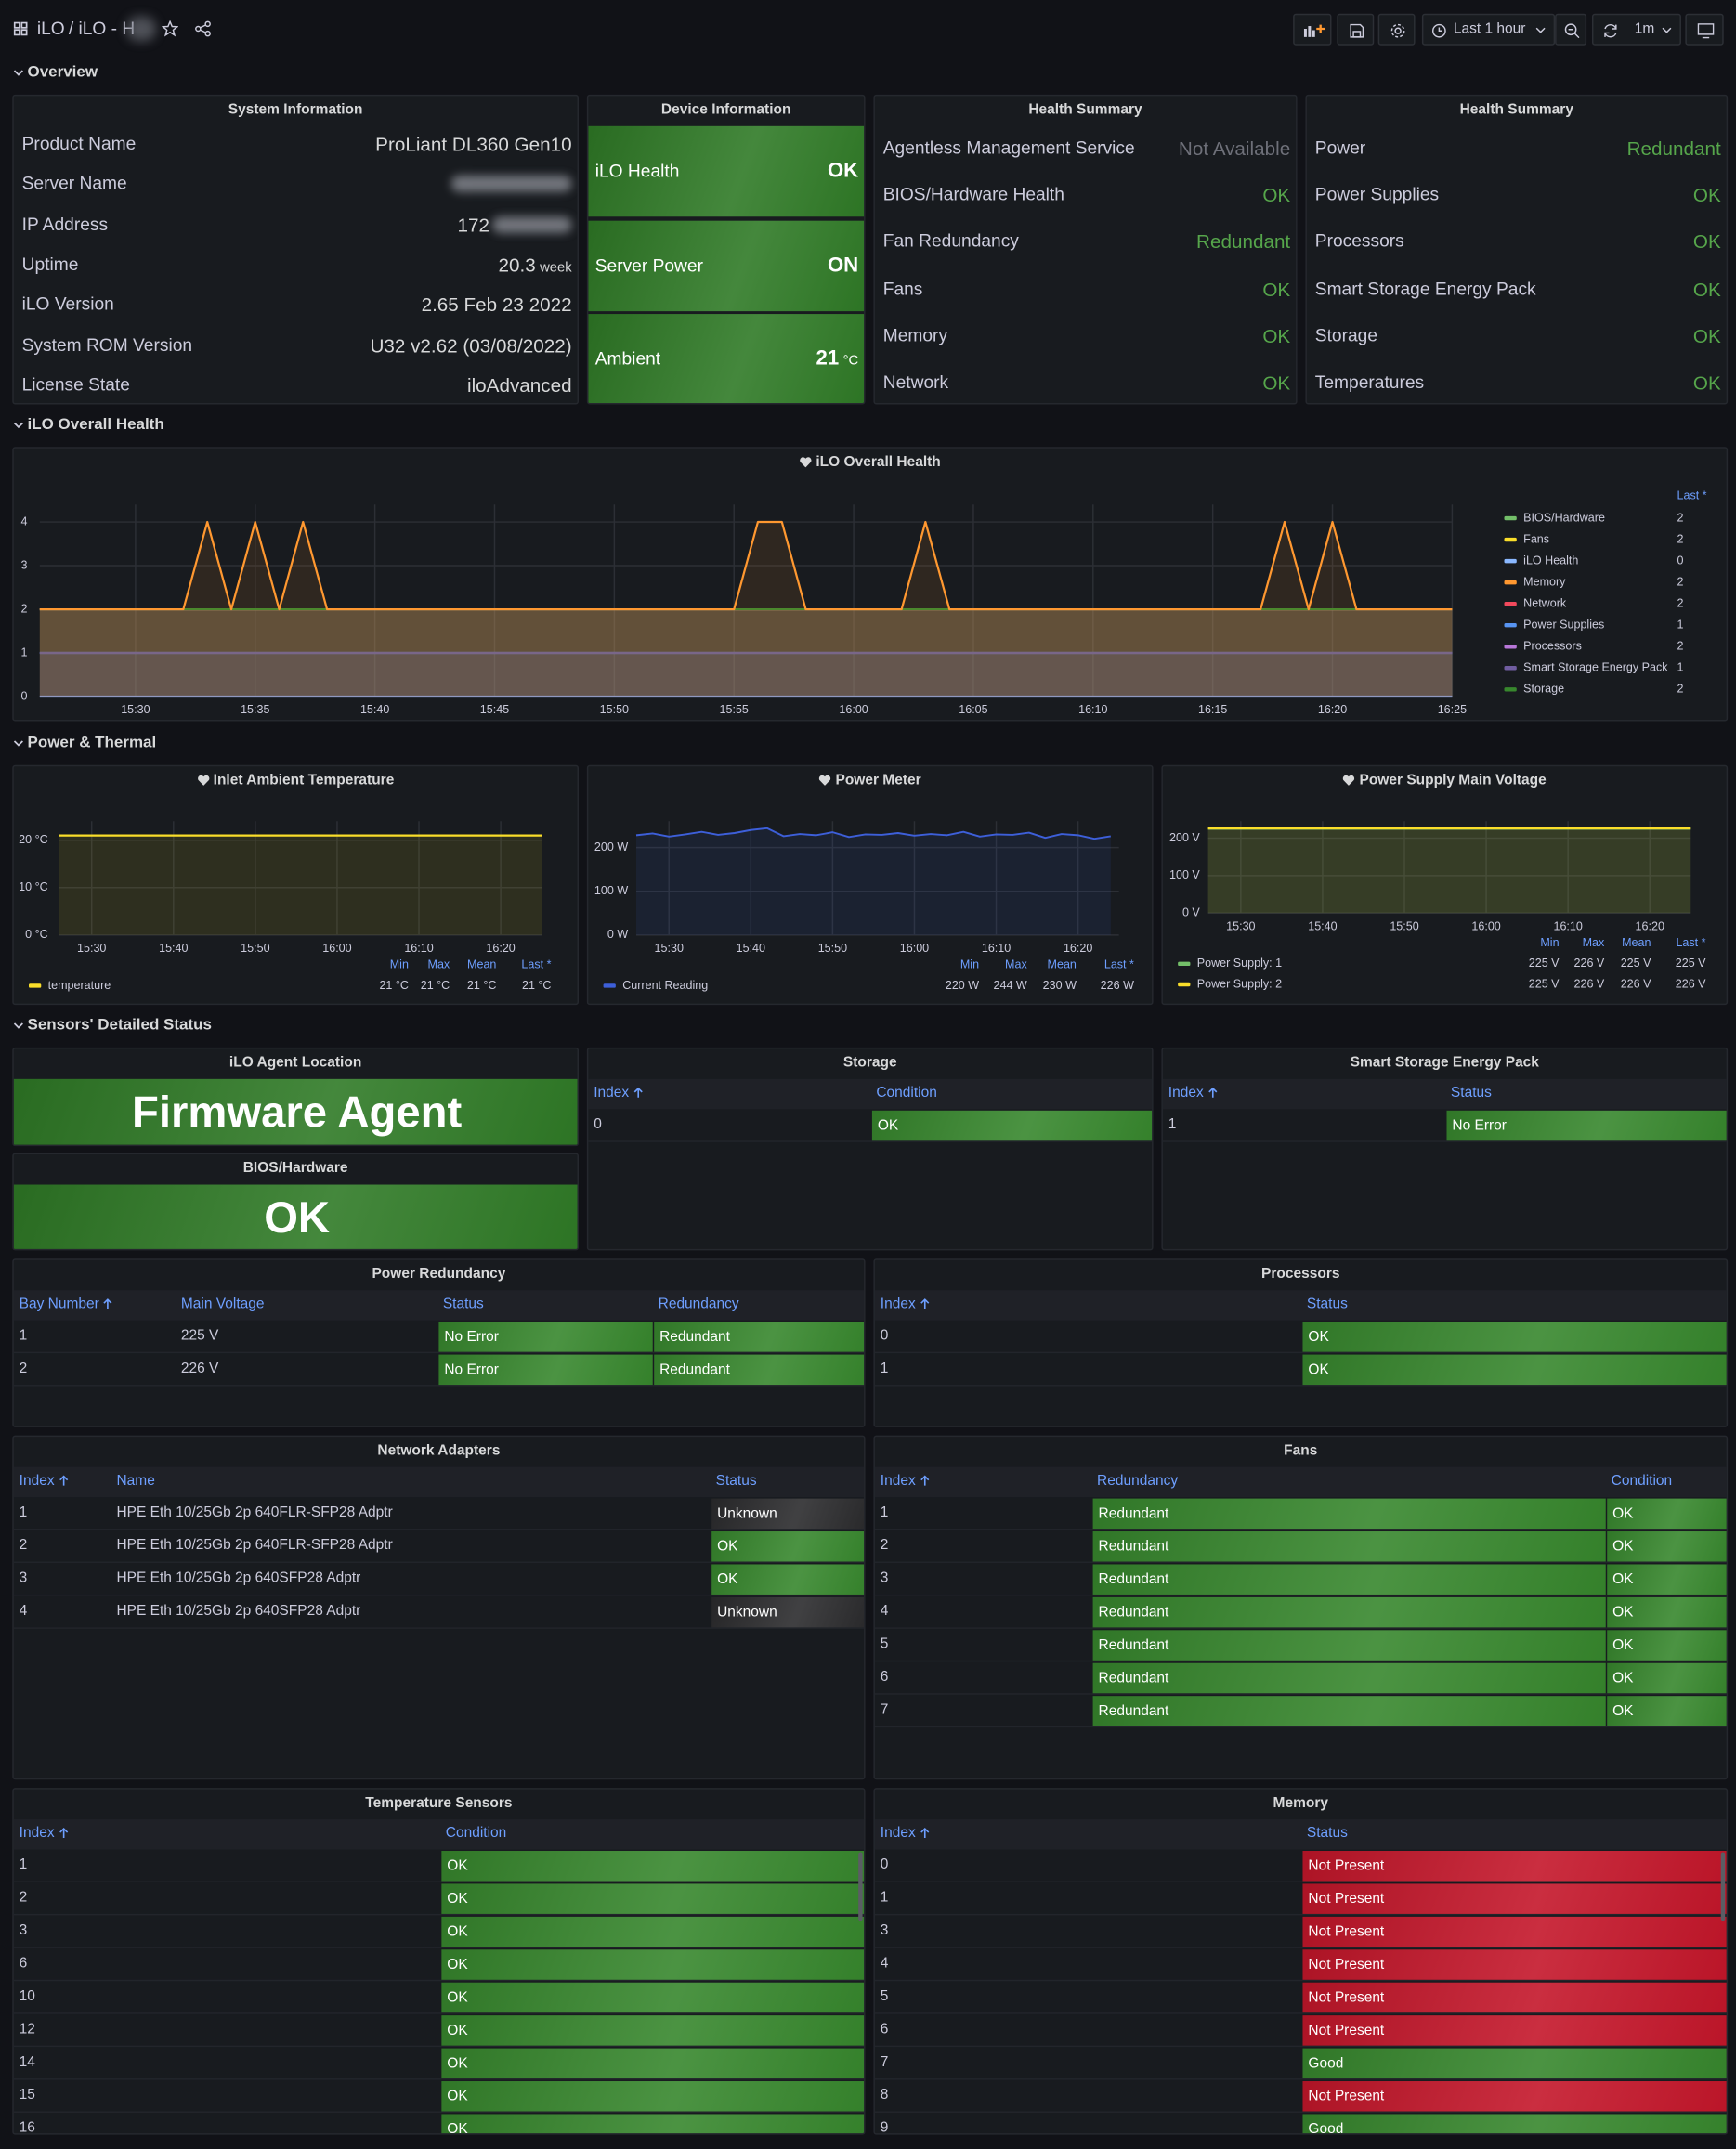 This screenshot has width=1736, height=2149. Describe the element at coordinates (18, 425) in the screenshot. I see `chevron-icon` at that location.